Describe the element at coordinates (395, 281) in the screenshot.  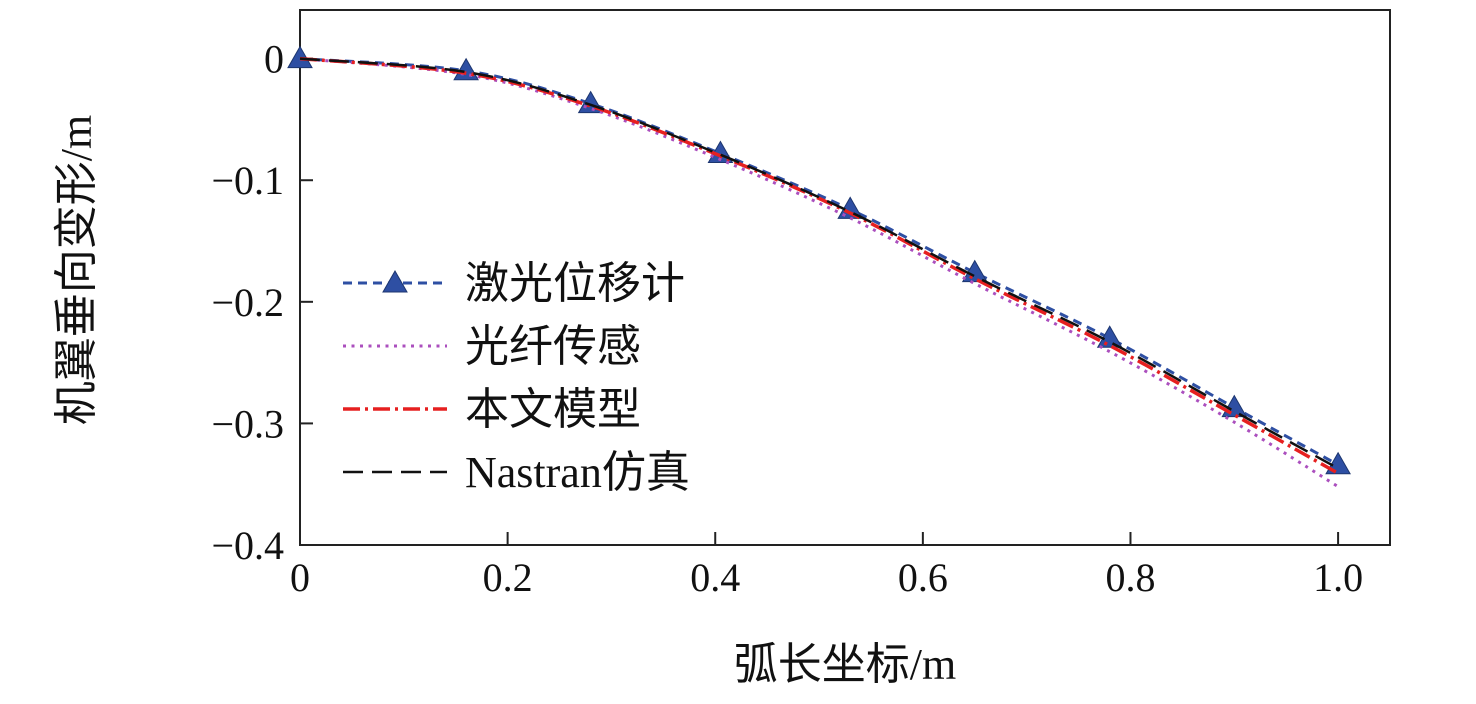
I see `legend-marker-laser` at that location.